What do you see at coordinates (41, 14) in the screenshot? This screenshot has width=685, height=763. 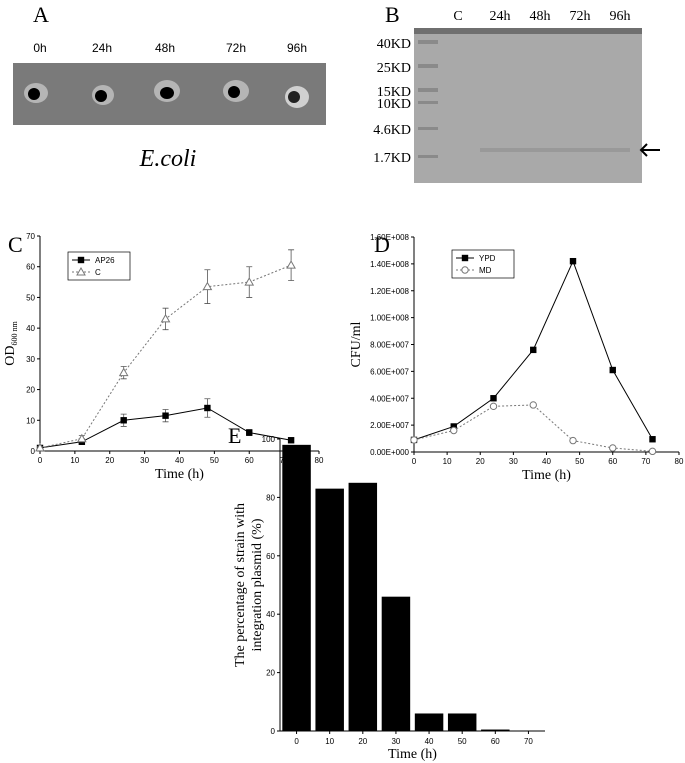 I see `panel-label: A` at bounding box center [41, 14].